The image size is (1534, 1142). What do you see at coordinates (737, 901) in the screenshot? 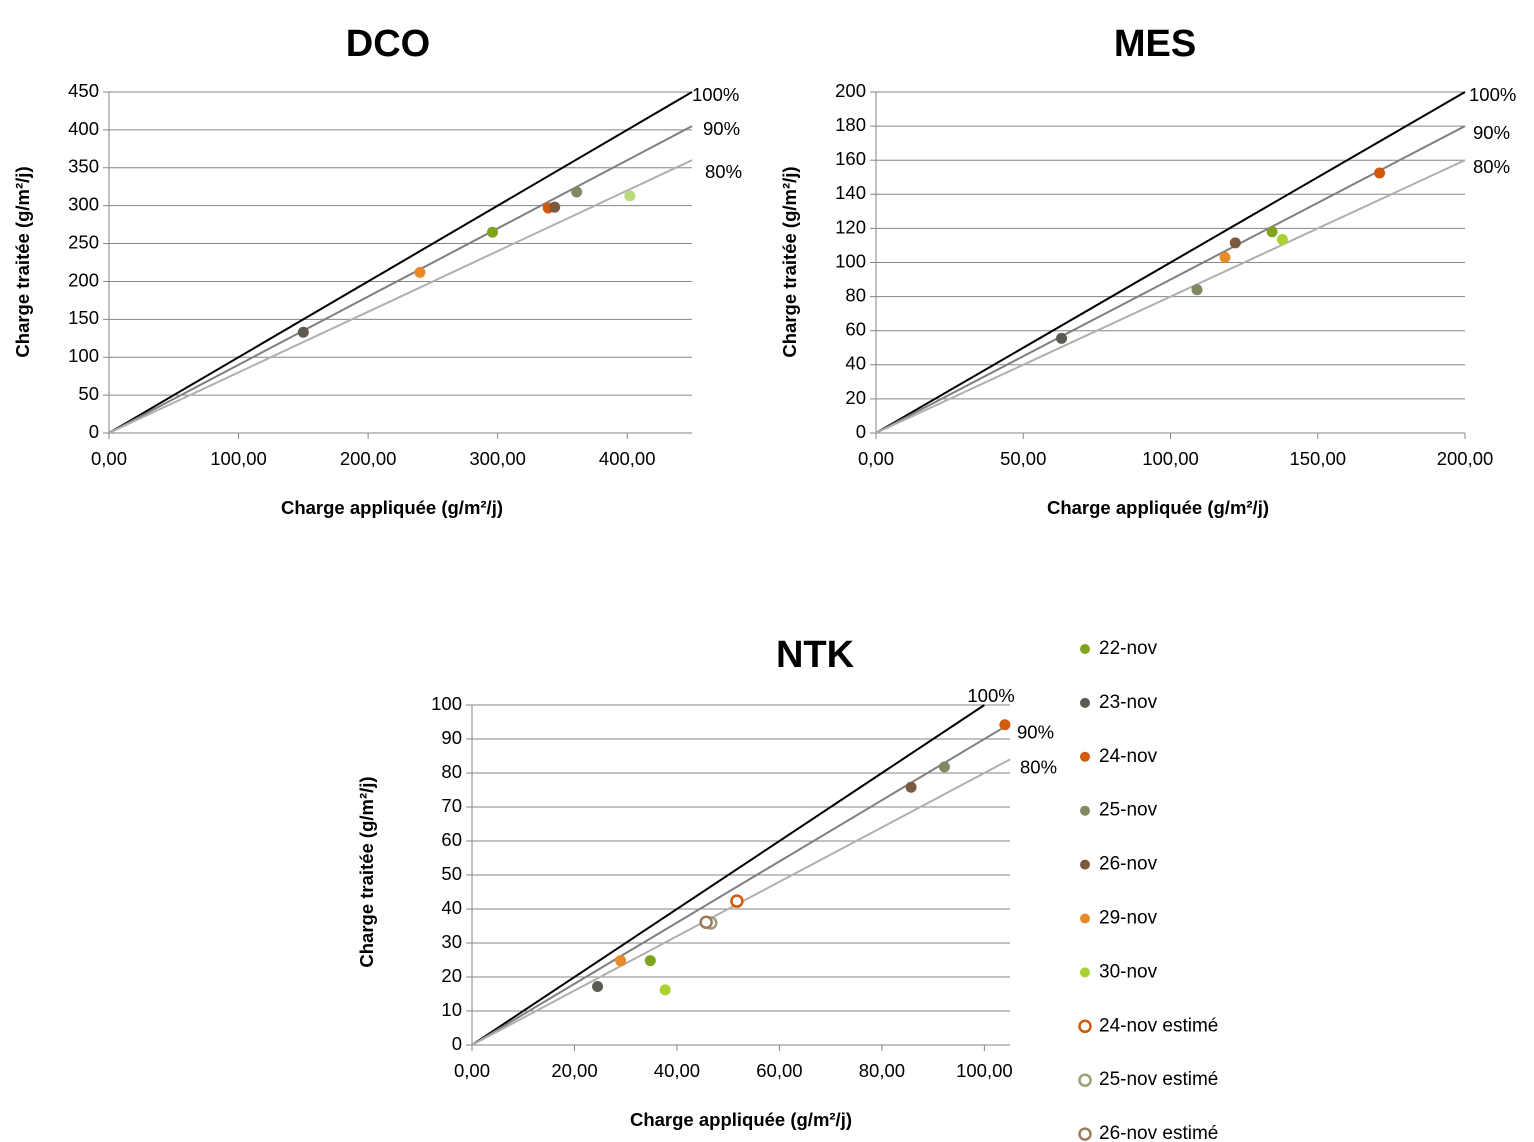
I see `data-point-24-nov-estimé` at bounding box center [737, 901].